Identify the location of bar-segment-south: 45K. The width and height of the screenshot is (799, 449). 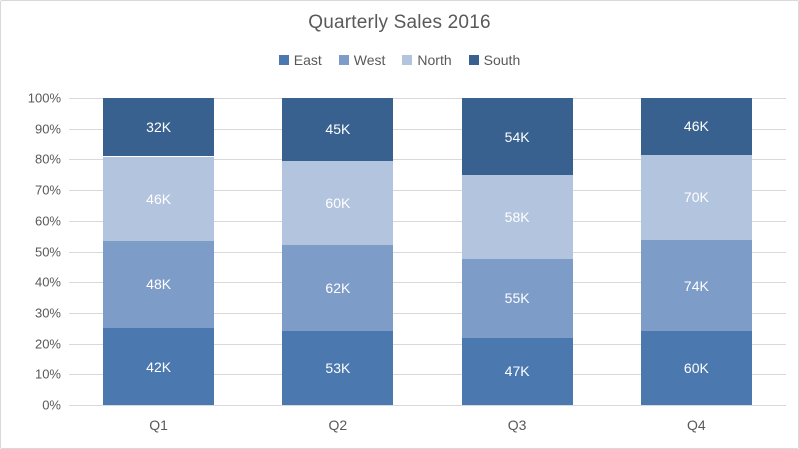
(338, 129).